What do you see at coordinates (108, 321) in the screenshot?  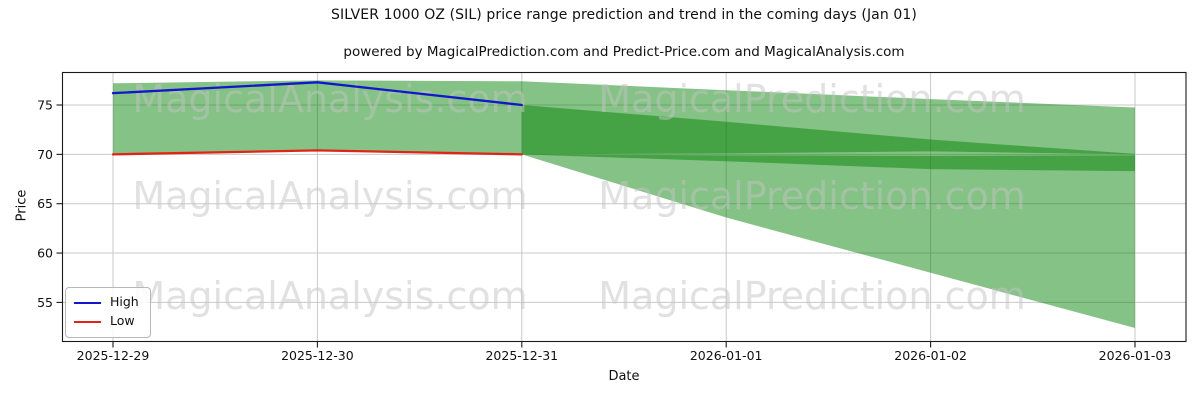 I see `legend-entry-low: Low` at bounding box center [108, 321].